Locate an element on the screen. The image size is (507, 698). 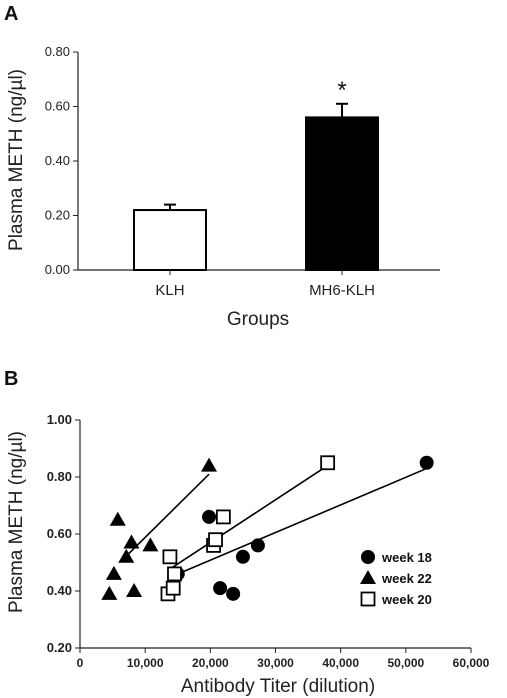
panel-b-fit-lines is located at coordinates (276, 521).